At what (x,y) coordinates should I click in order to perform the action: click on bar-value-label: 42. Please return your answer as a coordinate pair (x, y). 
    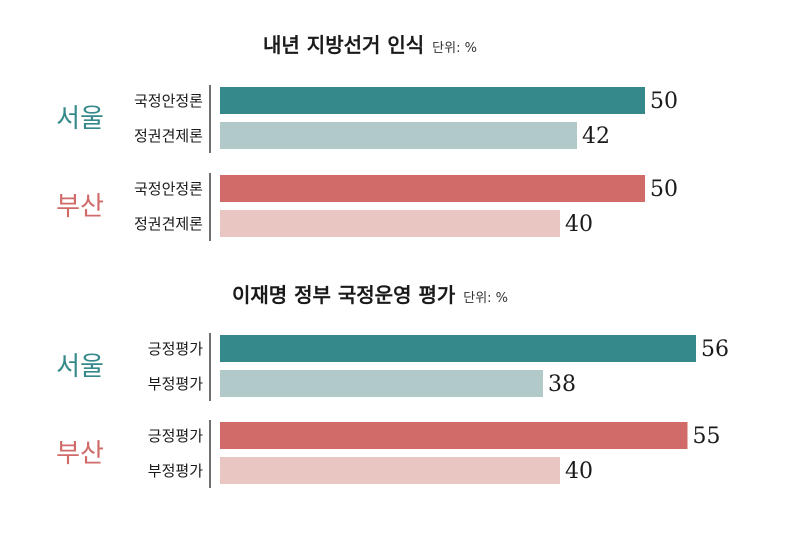
    Looking at the image, I should click on (596, 136).